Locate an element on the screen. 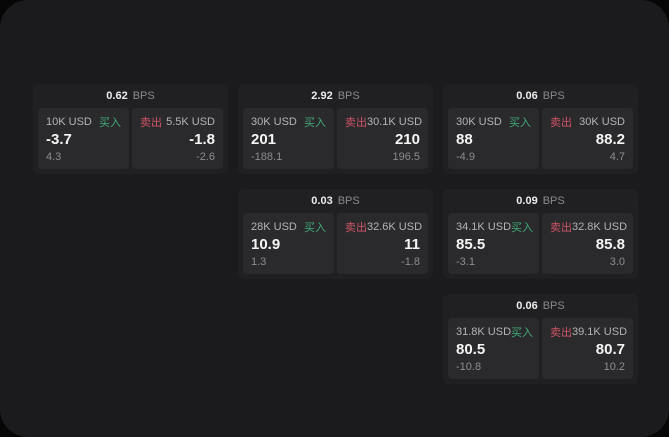 This screenshot has width=669, height=437. sell-amount: 30.1K USD is located at coordinates (395, 122).